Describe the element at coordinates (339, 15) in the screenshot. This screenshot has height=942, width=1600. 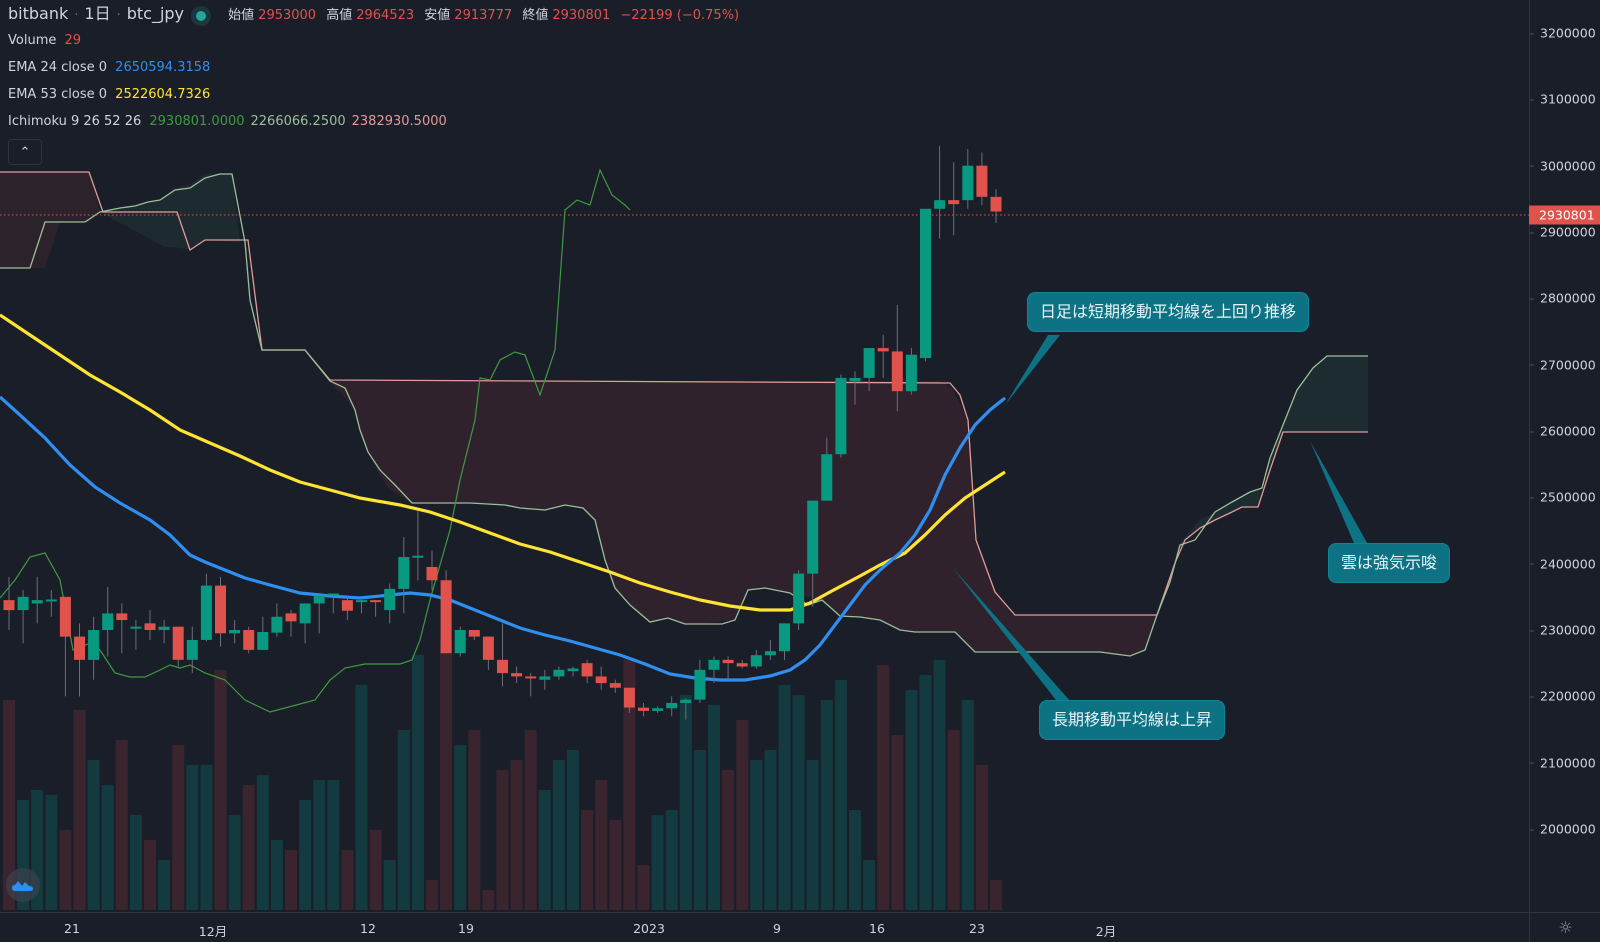
I see `ohlc-high-label: 高値` at that location.